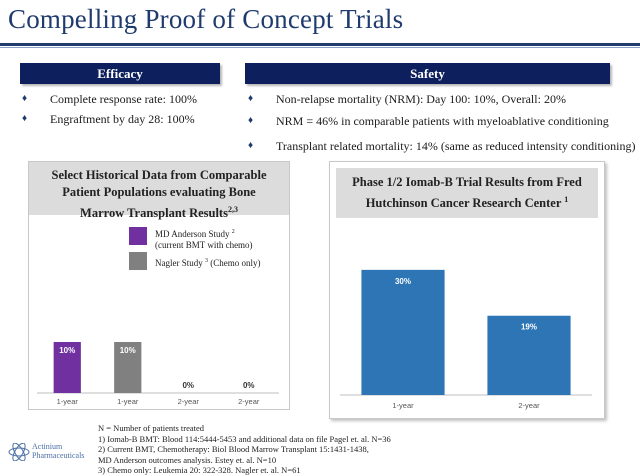 The image size is (640, 476). Describe the element at coordinates (120, 73) in the screenshot. I see `efficacy-header: Efficacy` at that location.